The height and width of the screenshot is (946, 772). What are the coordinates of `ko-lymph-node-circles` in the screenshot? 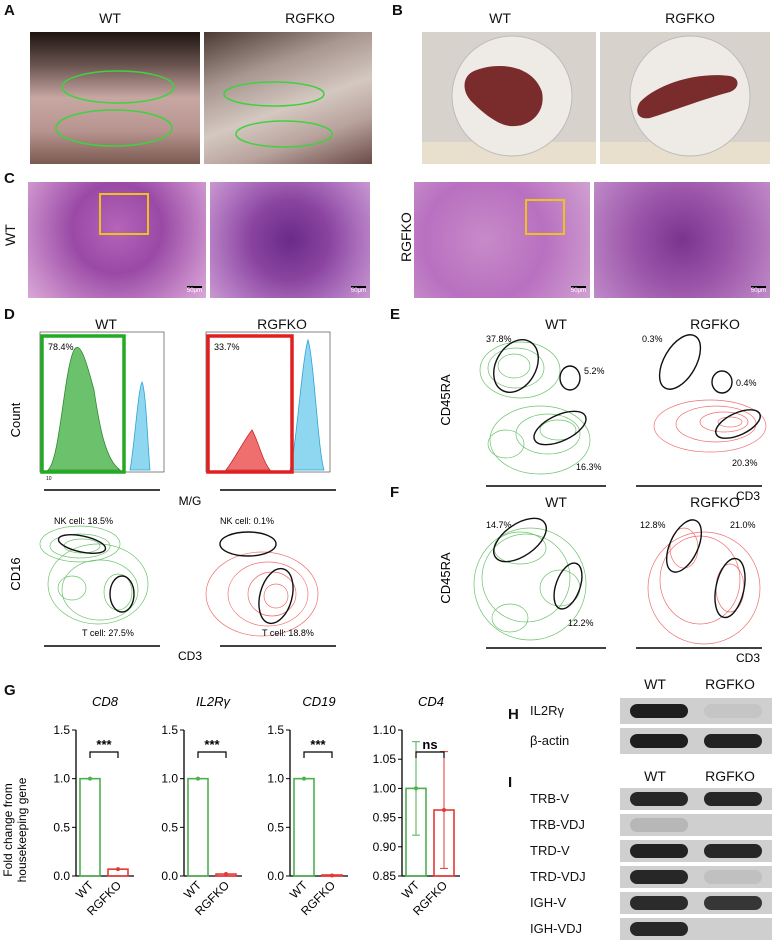 It's located at (278, 114).